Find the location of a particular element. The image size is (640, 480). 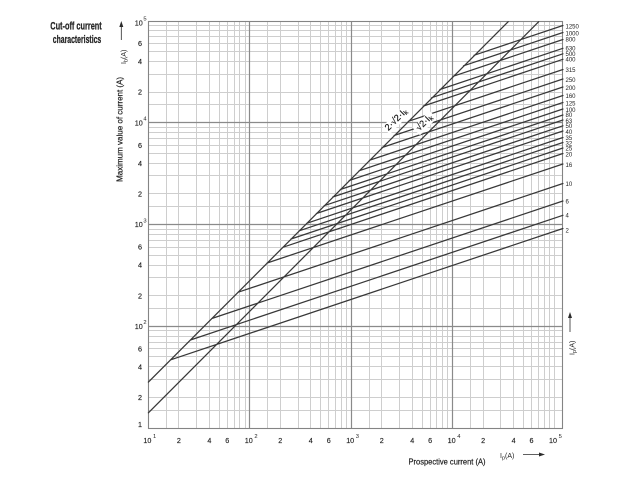

svg-text: 1000 is located at coordinates (573, 34).